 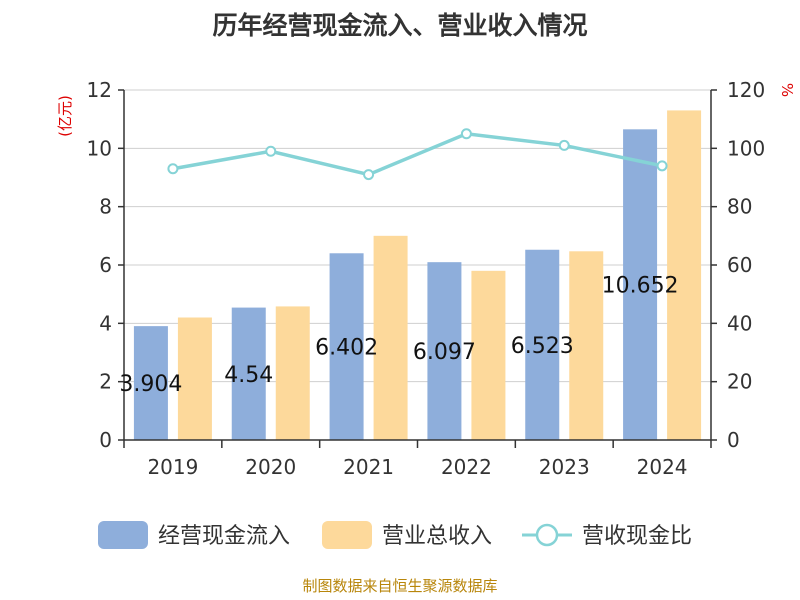 I want to click on y-left-tick-label: 2, so click(x=105, y=382).